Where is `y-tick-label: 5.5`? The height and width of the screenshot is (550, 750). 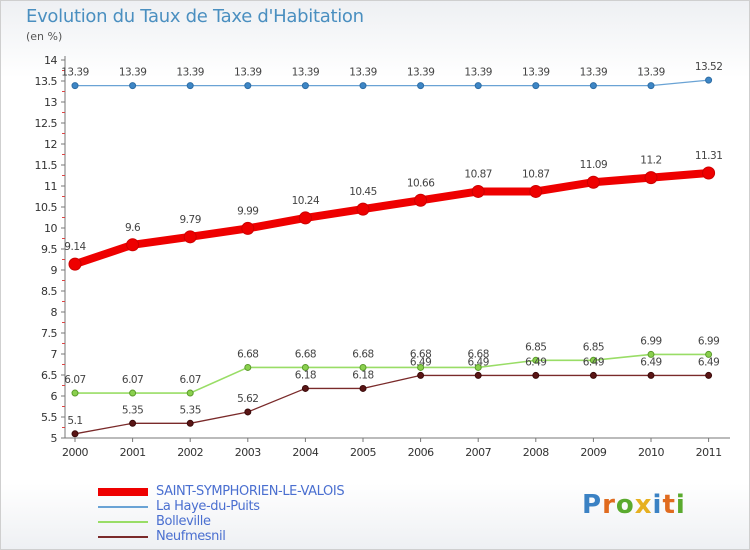 y-tick-label: 5.5 is located at coordinates (49, 417).